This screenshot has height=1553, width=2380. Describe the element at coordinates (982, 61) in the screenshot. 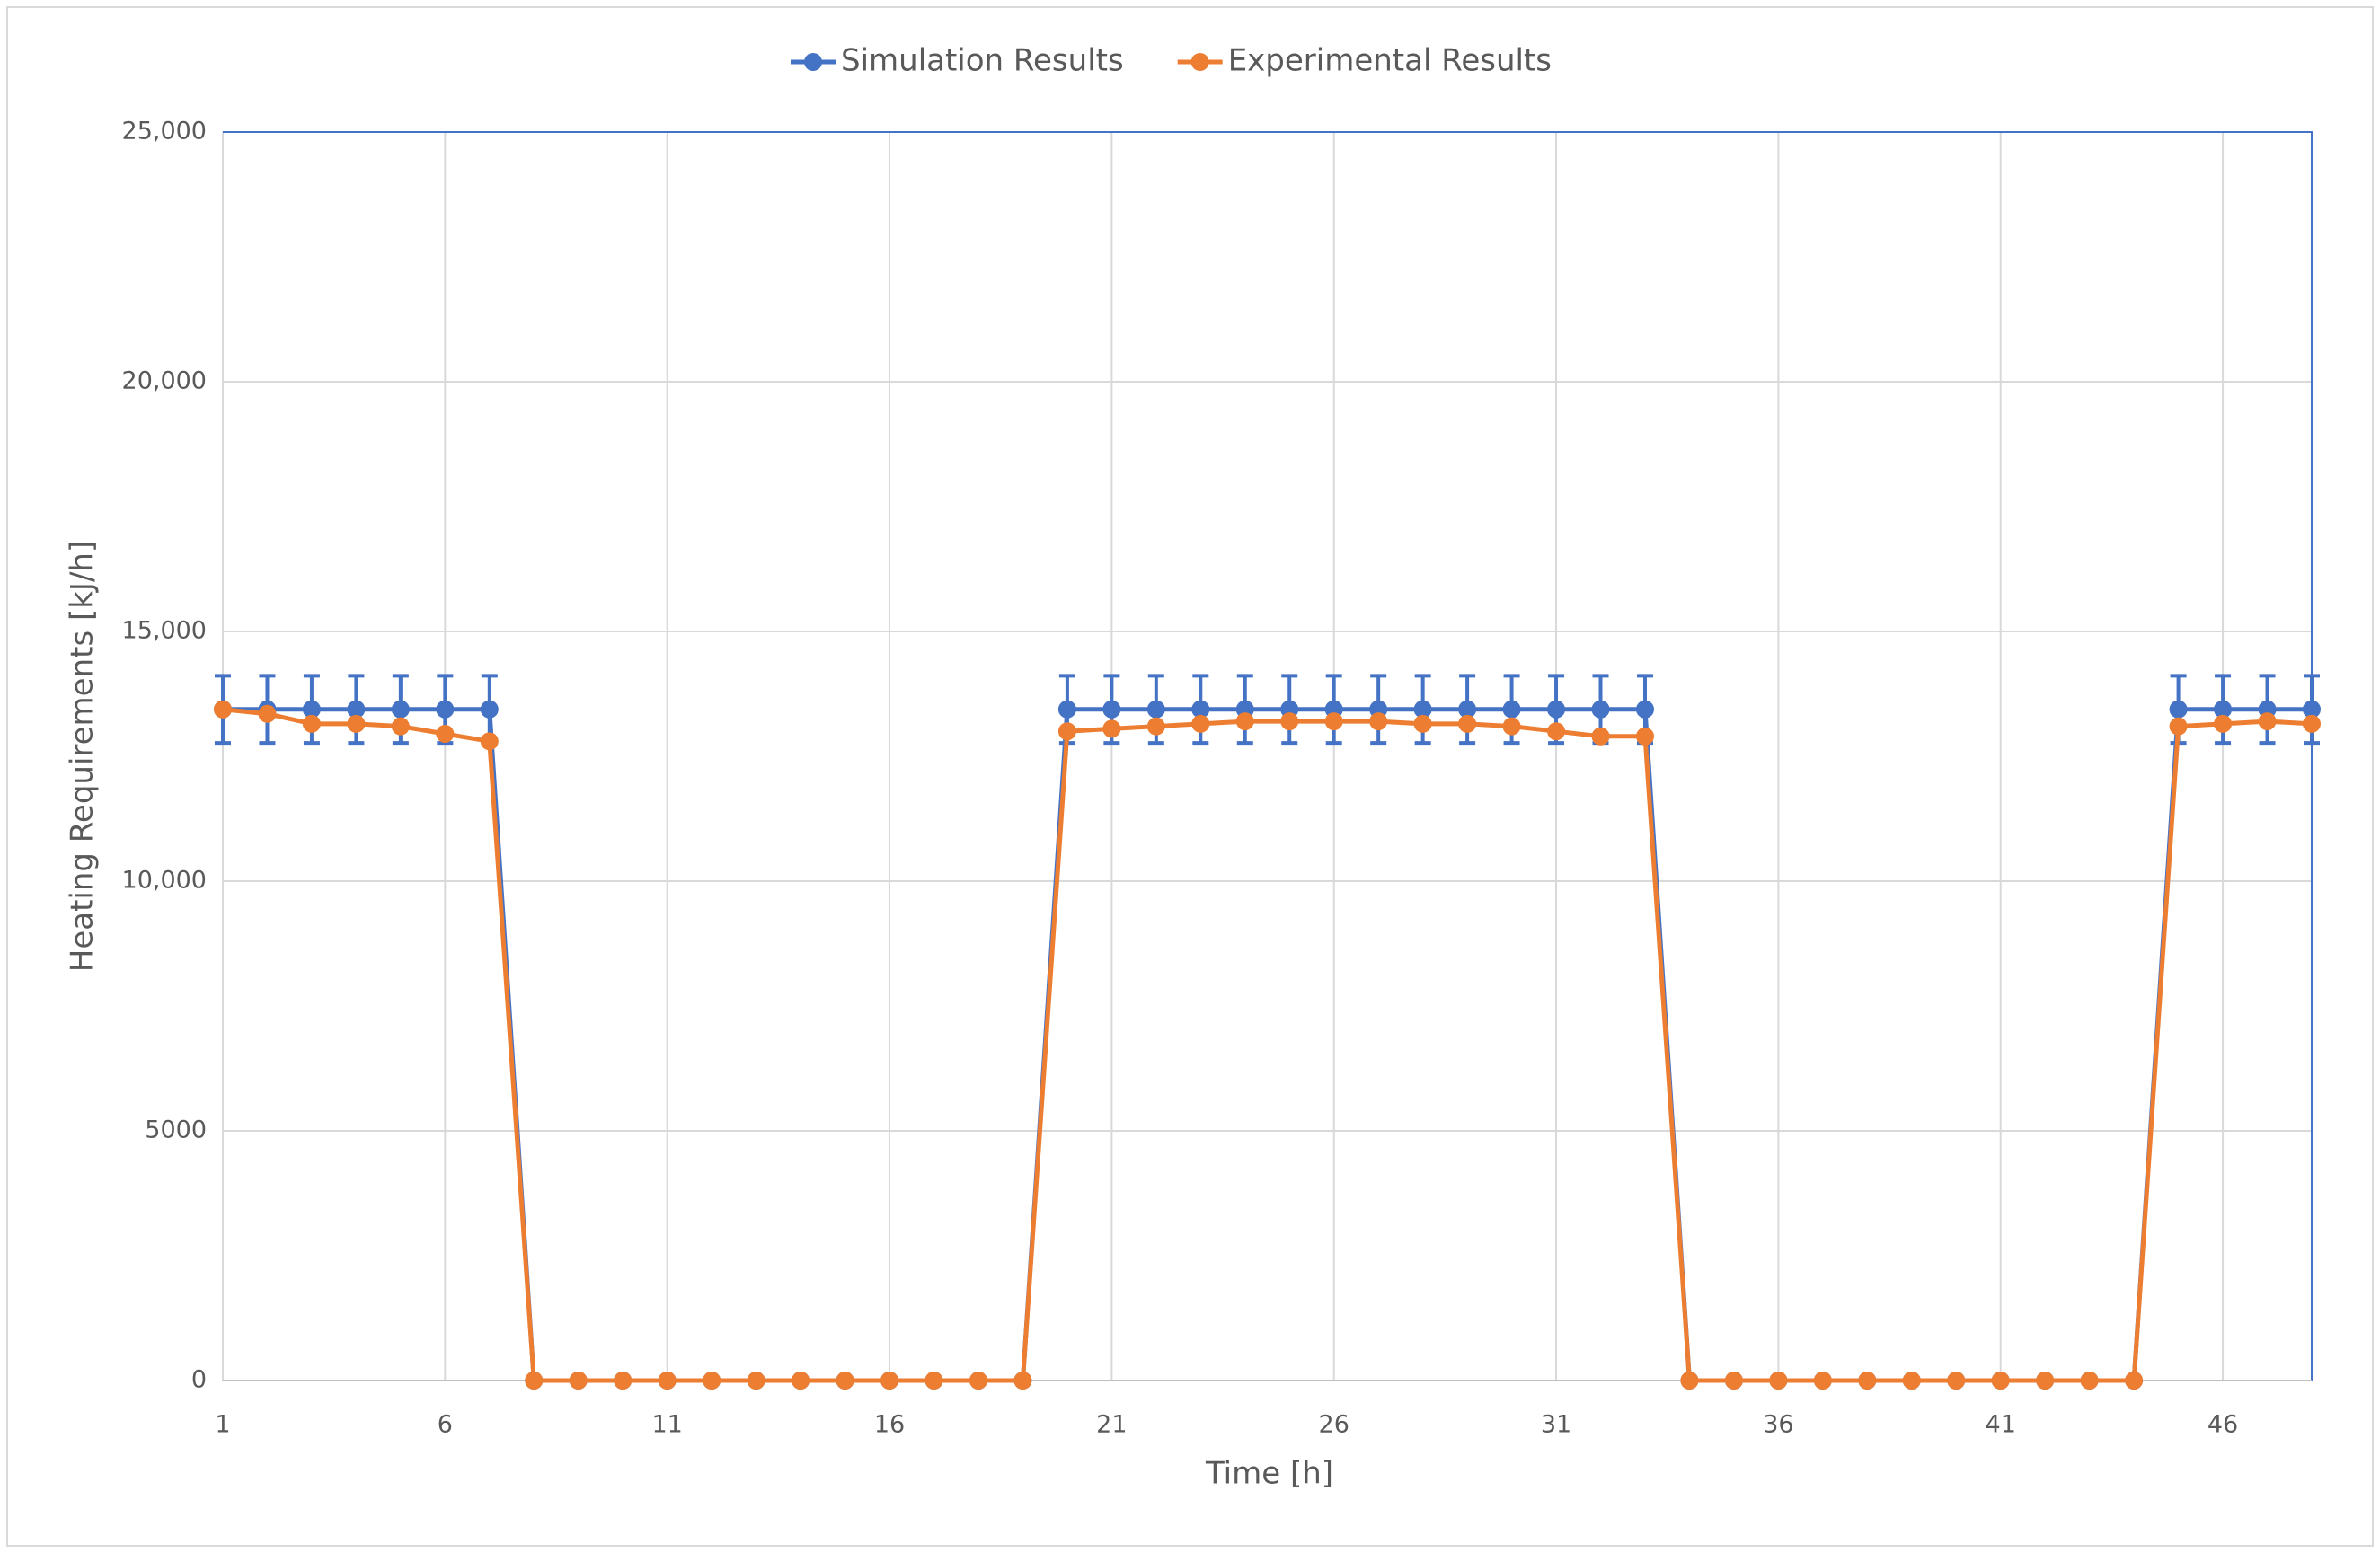

I see `legend-label: Simulation Results` at that location.